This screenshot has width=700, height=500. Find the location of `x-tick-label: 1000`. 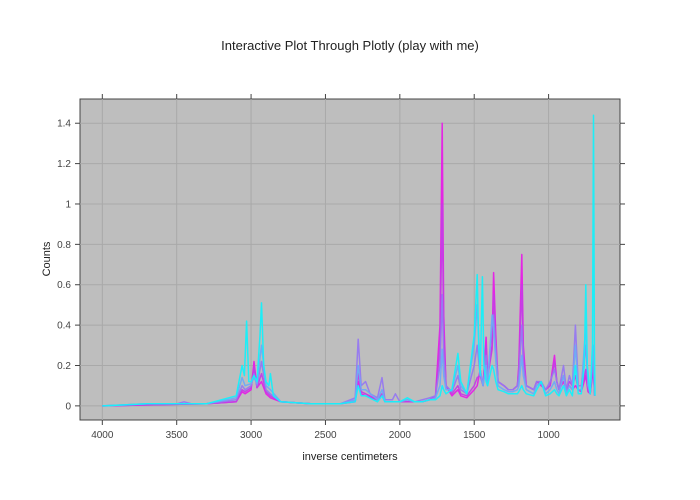

x-tick-label: 1000 is located at coordinates (548, 435).